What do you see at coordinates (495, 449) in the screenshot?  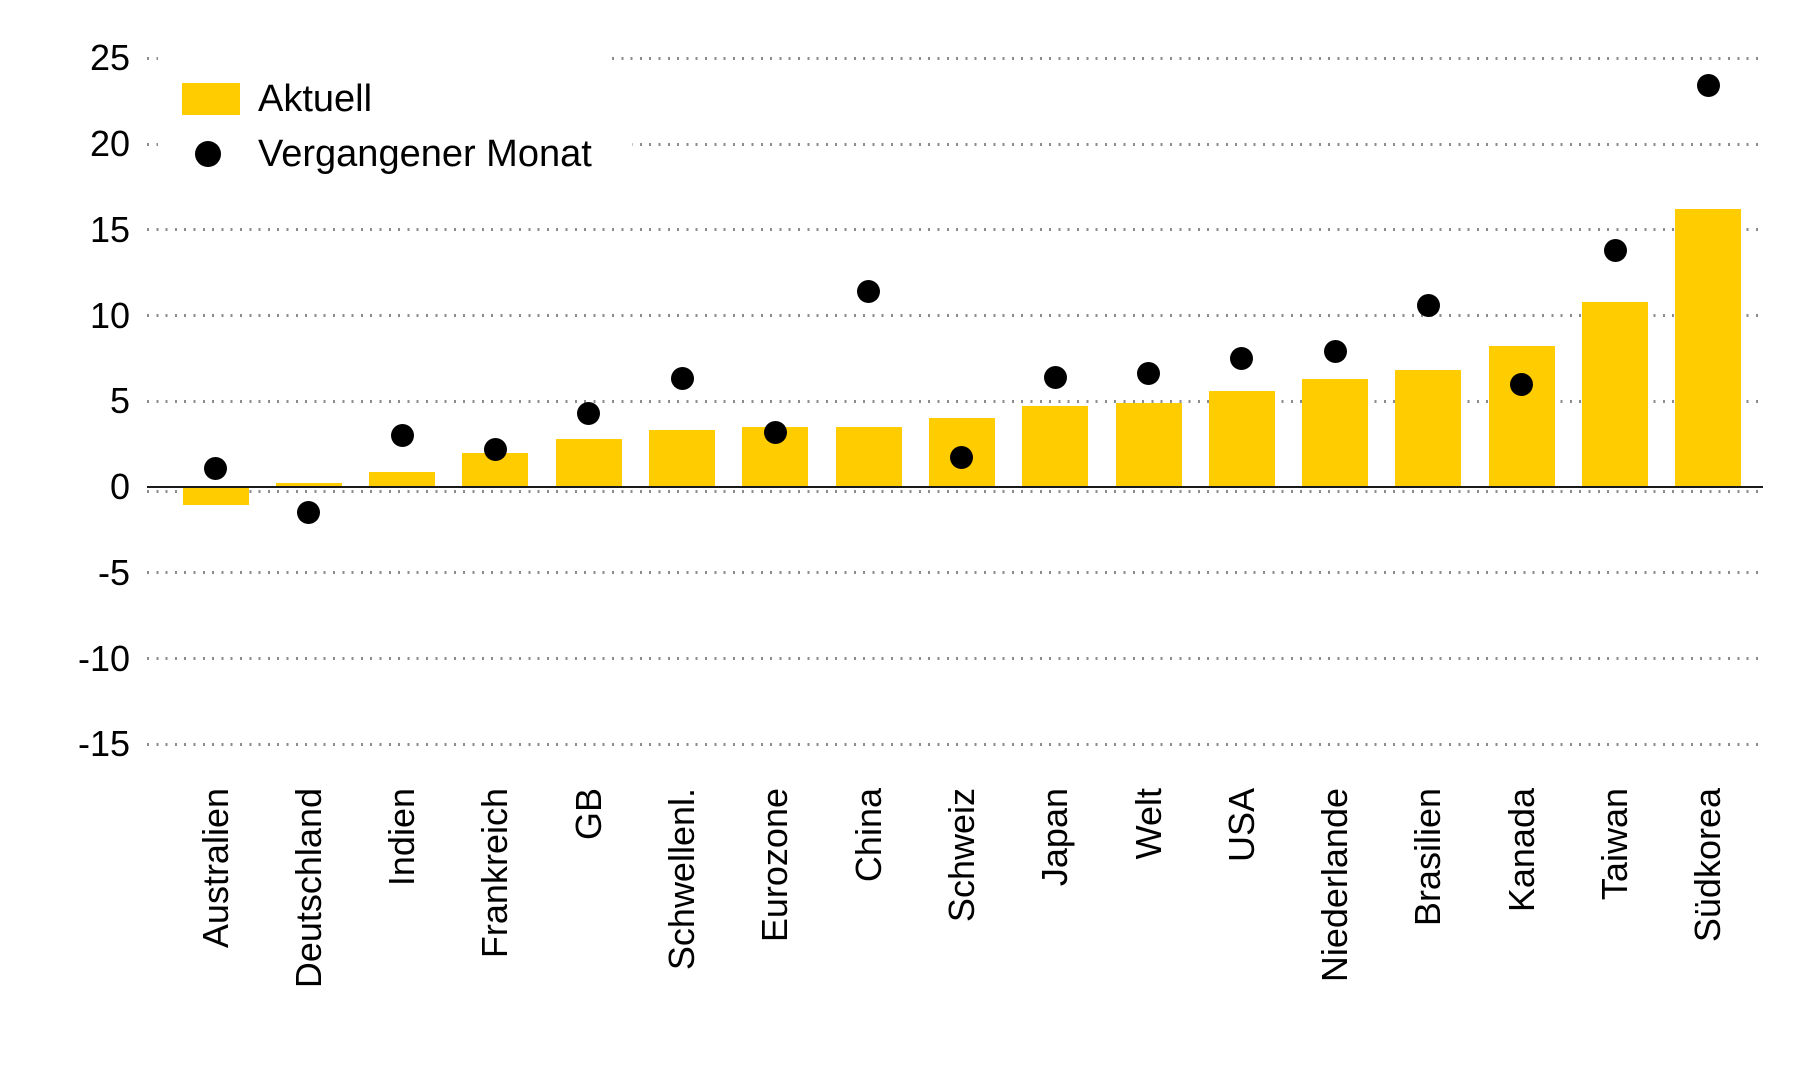 I see `dot-frankreich` at bounding box center [495, 449].